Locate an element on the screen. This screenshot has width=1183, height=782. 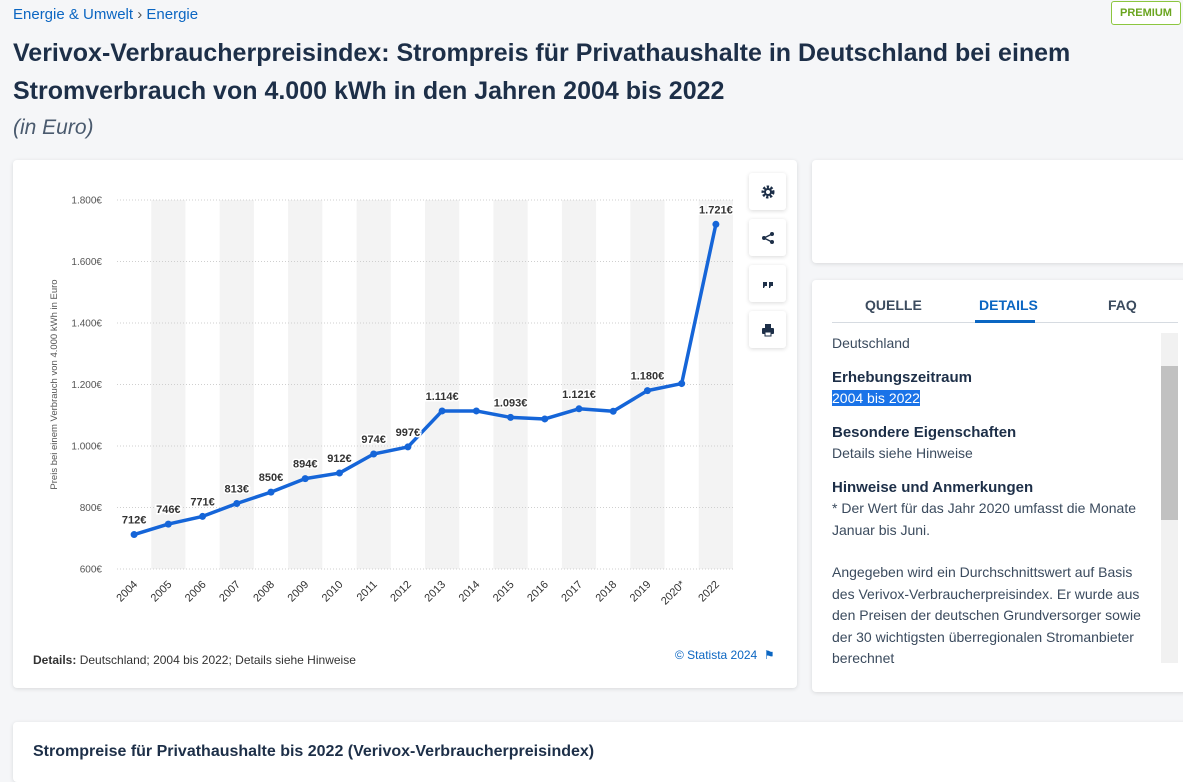
scrollbar is located at coordinates (1169, 498).